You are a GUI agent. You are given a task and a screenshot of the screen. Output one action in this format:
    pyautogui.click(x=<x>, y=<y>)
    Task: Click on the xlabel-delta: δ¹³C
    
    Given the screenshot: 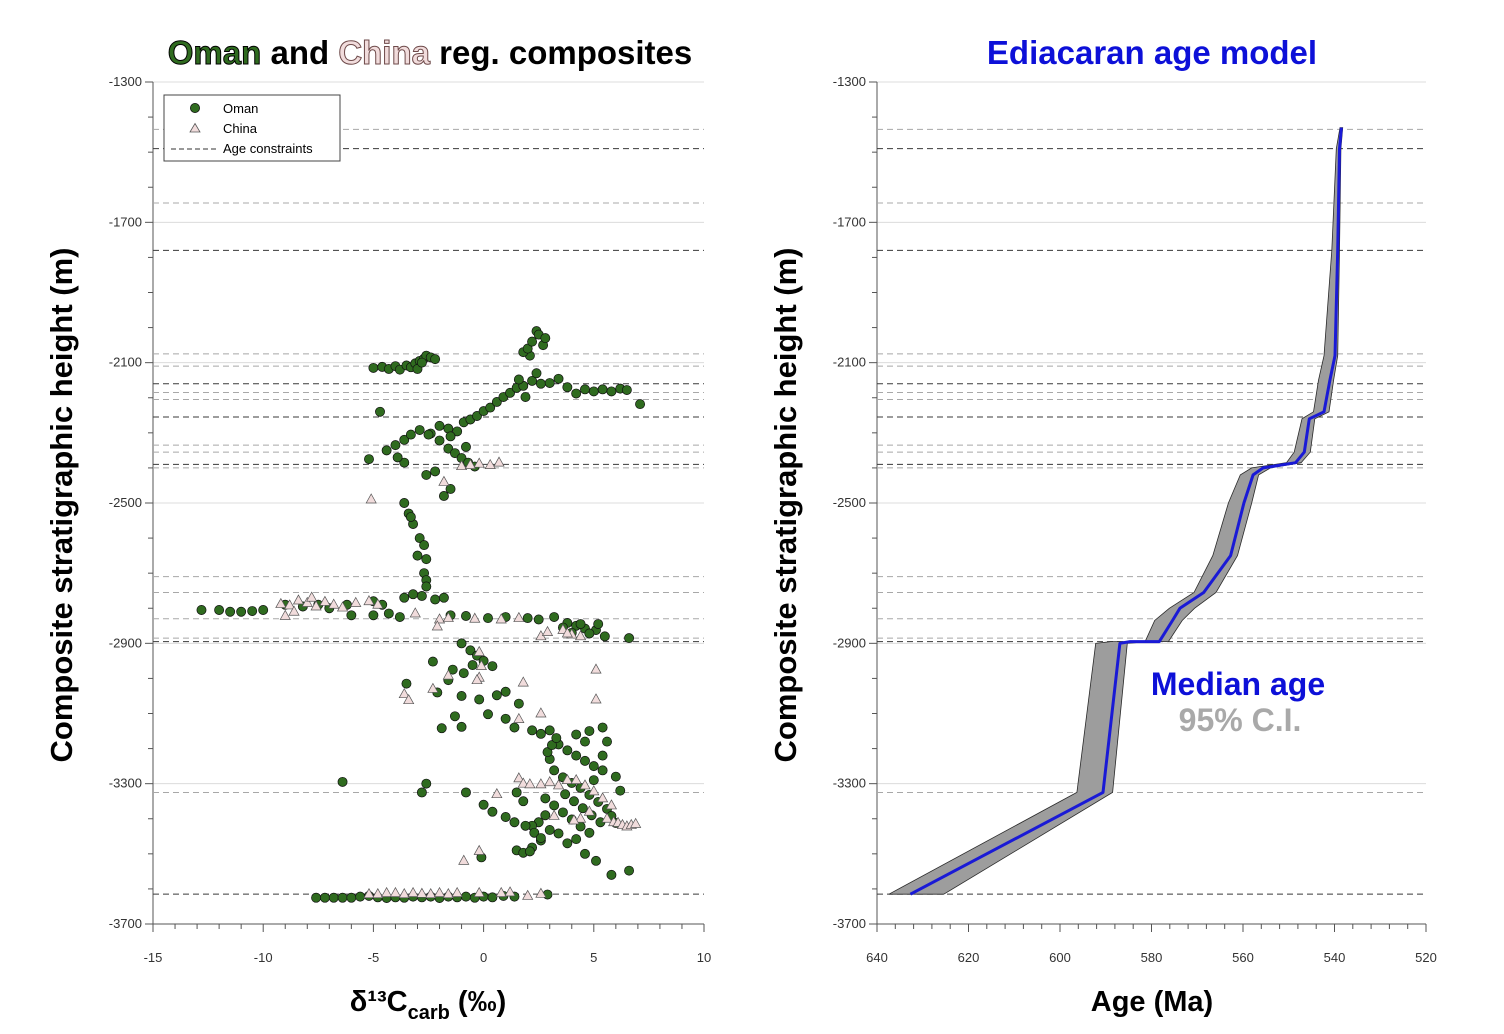 What is the action you would take?
    pyautogui.click(x=379, y=1002)
    